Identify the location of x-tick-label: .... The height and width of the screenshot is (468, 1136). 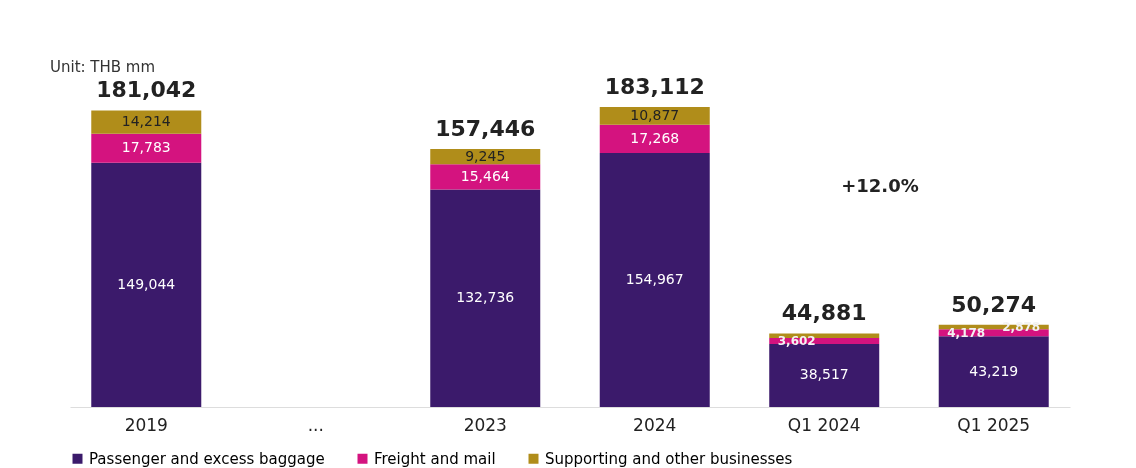
(315, 424).